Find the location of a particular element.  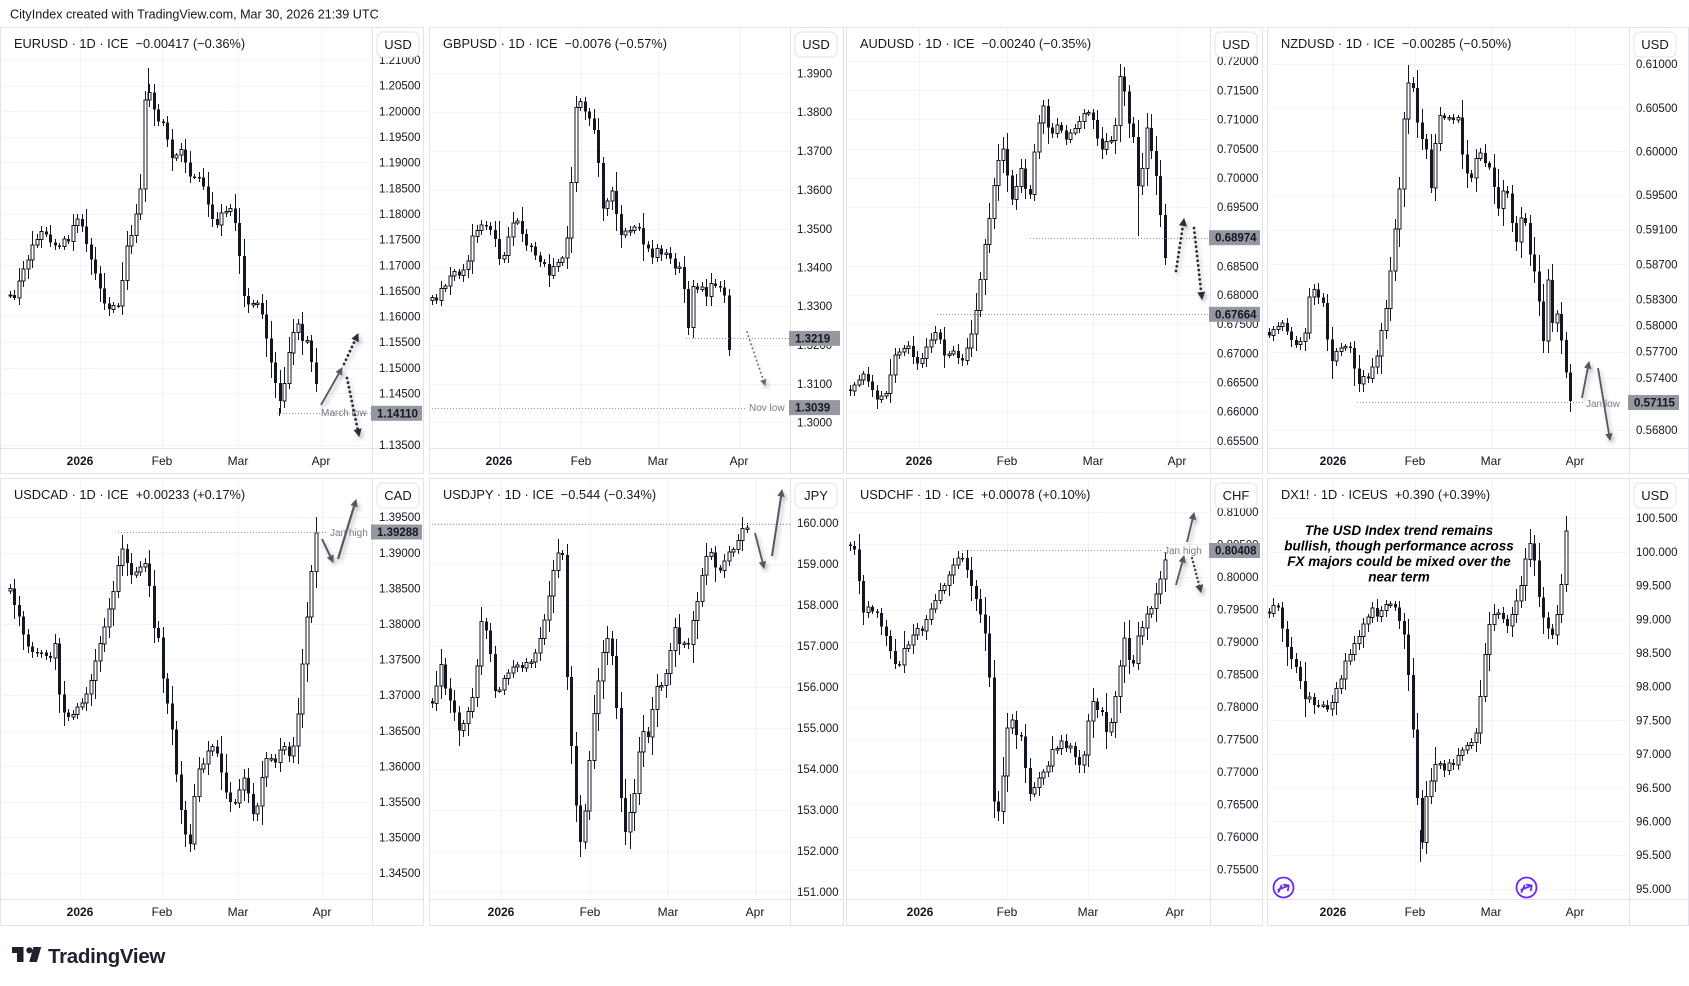

svg-text: 1.16000 is located at coordinates (400, 318).